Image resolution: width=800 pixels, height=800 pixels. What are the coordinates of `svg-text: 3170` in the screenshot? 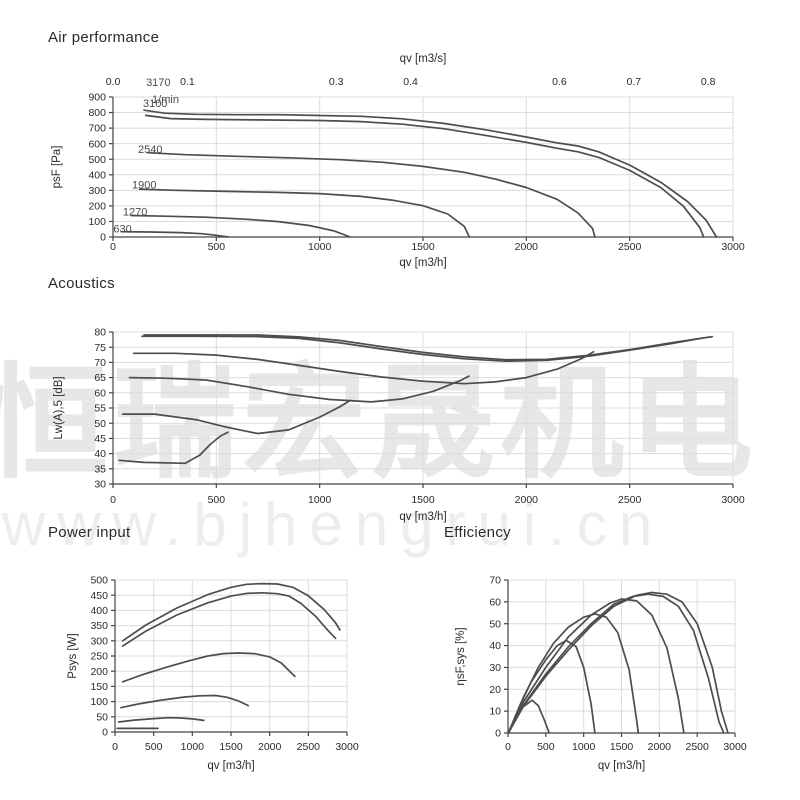 It's located at (158, 83).